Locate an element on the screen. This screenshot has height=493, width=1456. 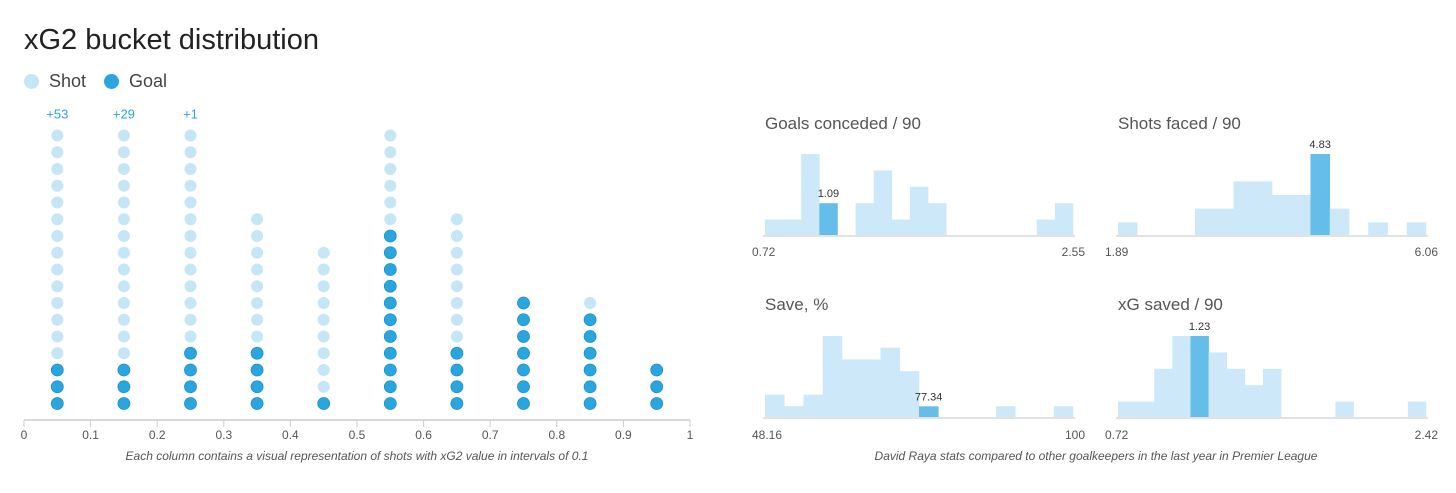
histogram-title: Shots faced / 90 is located at coordinates (1179, 123).